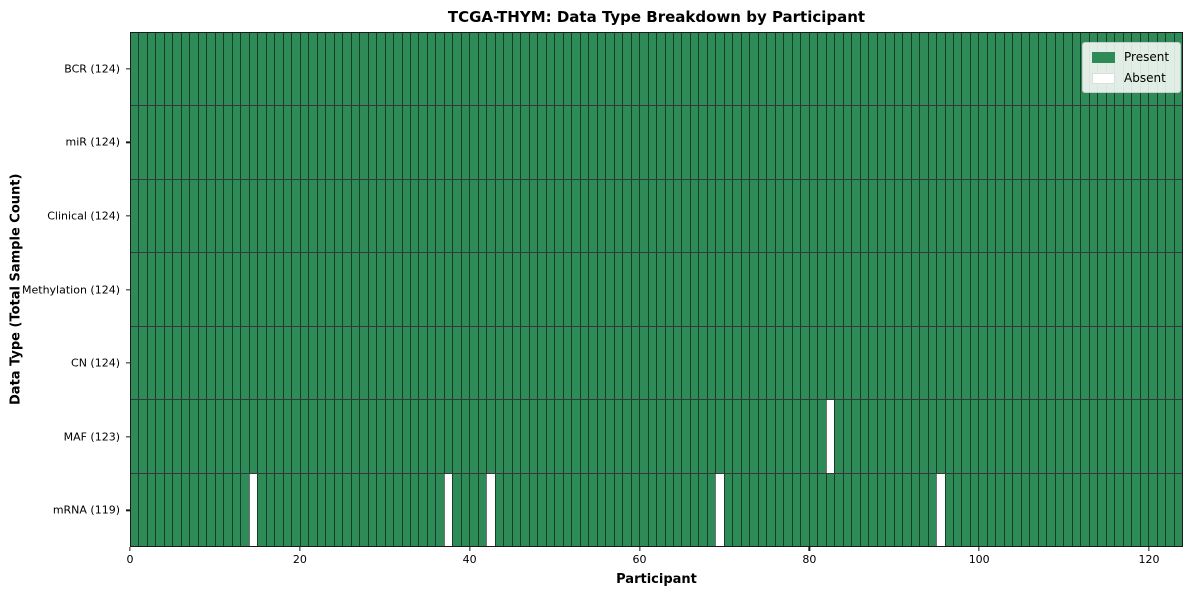 This screenshot has width=1200, height=600. What do you see at coordinates (1149, 559) in the screenshot?
I see `x-tick-label: 120` at bounding box center [1149, 559].